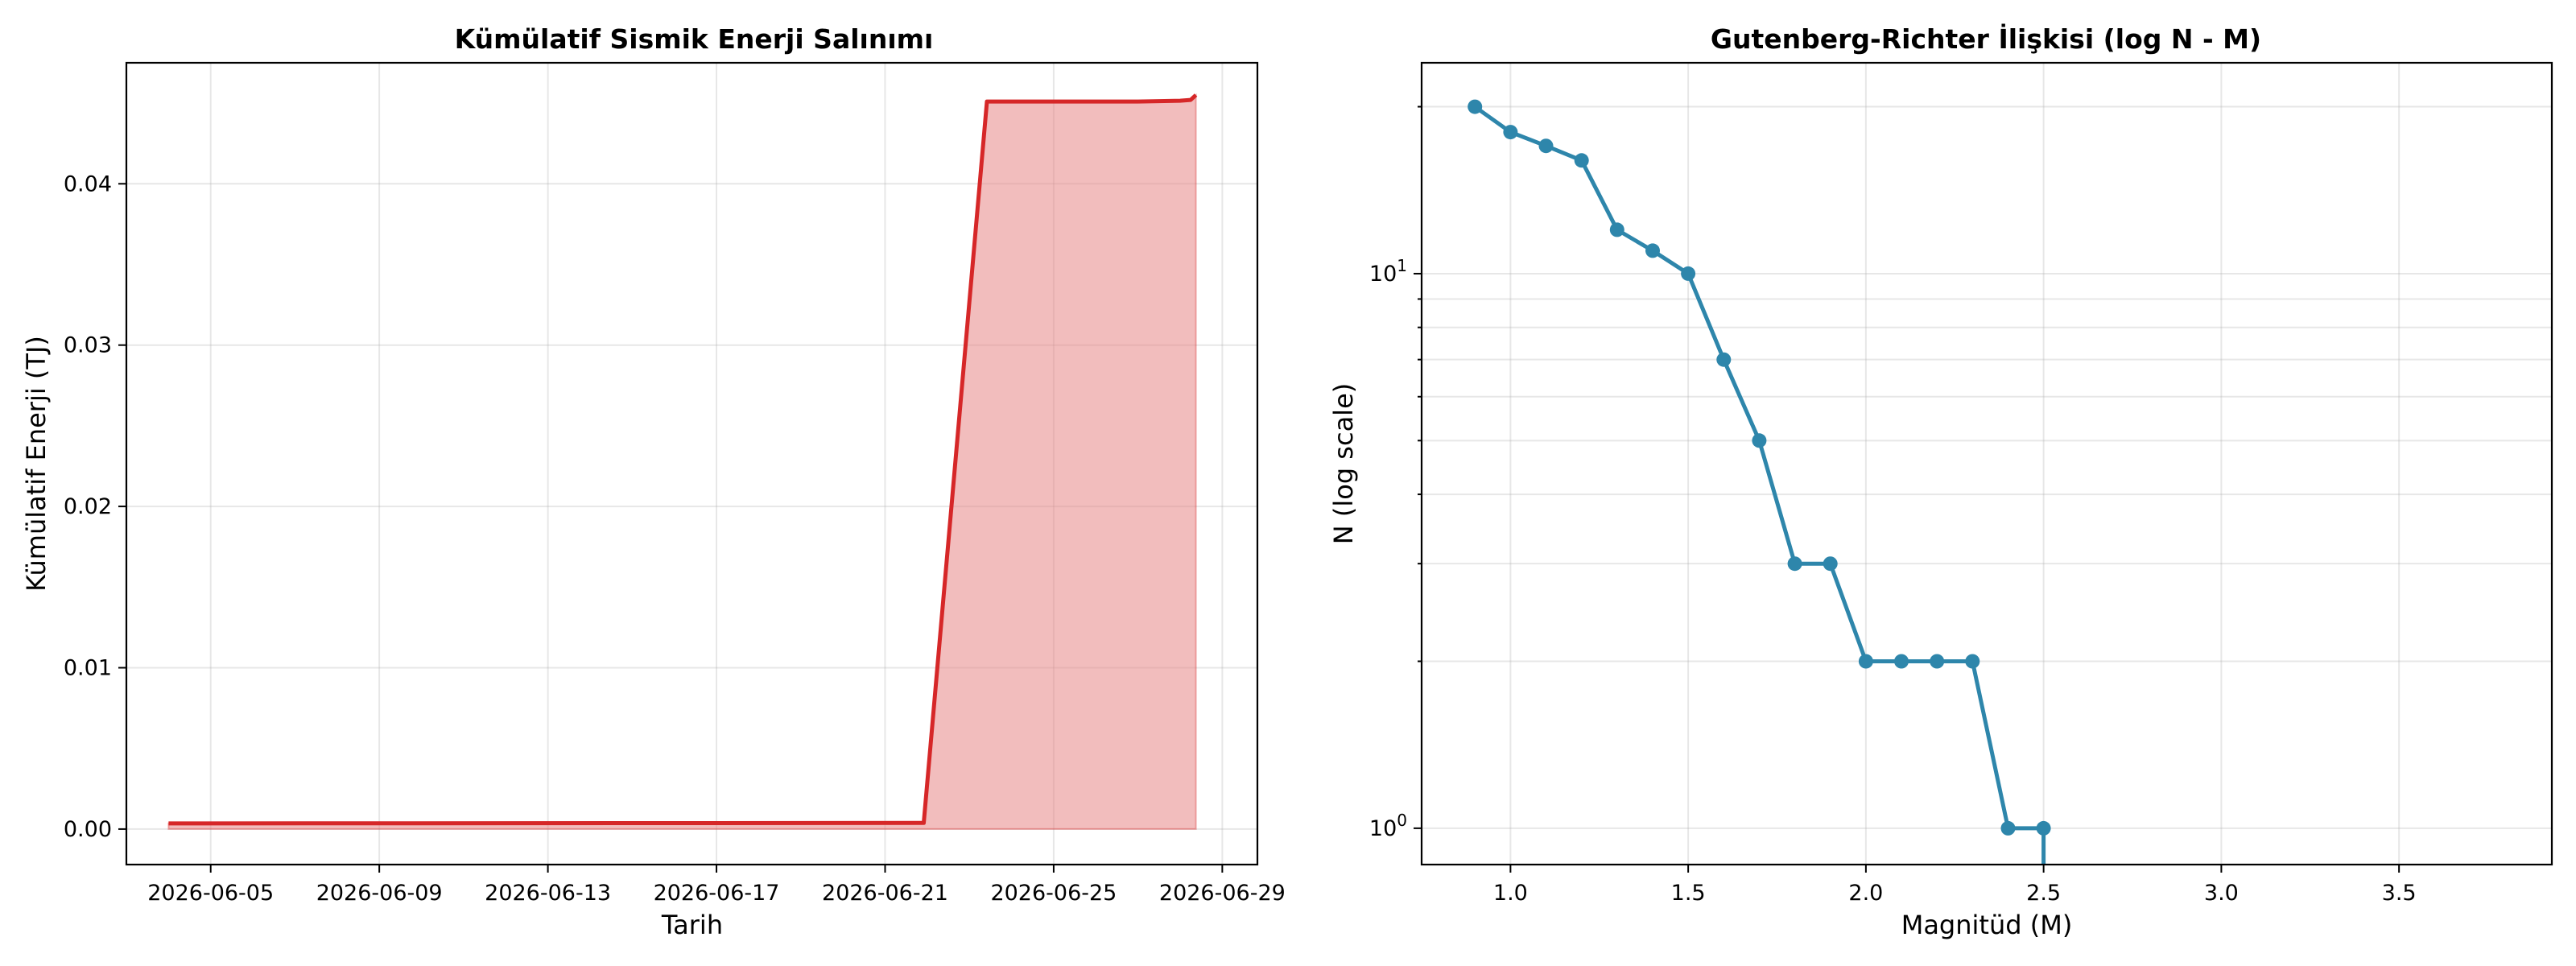 The image size is (2576, 966). What do you see at coordinates (692, 925) in the screenshot?
I see `energy-x-axis-label: Tarih` at bounding box center [692, 925].